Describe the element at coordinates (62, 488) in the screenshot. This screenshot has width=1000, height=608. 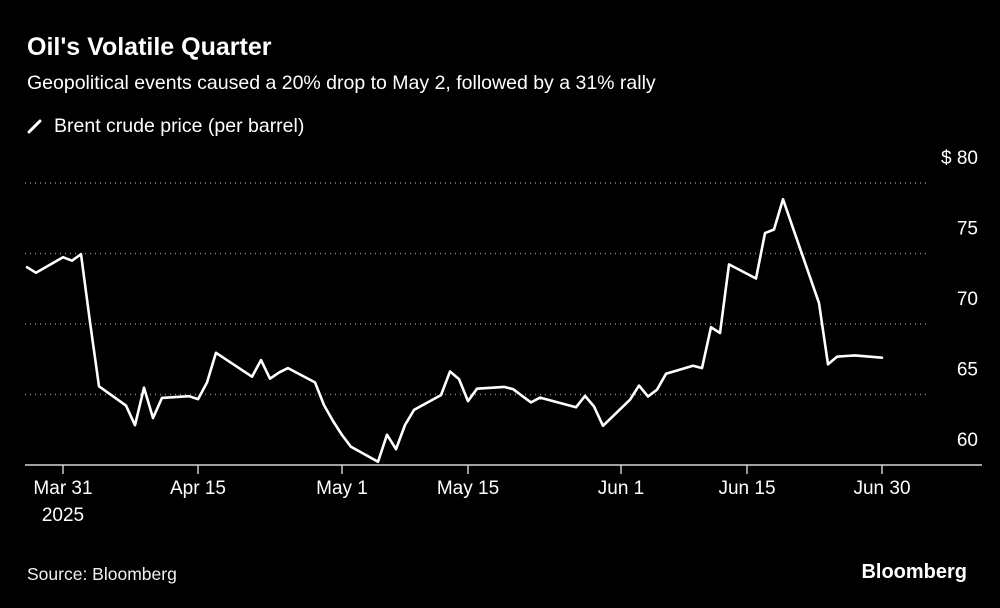
I see `x-axis-label: Mar 31` at that location.